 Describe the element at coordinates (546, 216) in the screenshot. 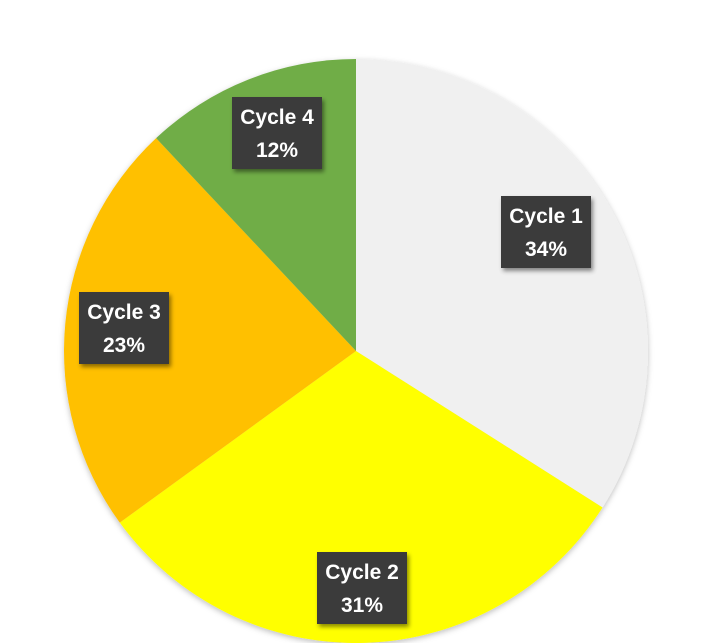

I see `data-label-category: Cycle 1` at that location.